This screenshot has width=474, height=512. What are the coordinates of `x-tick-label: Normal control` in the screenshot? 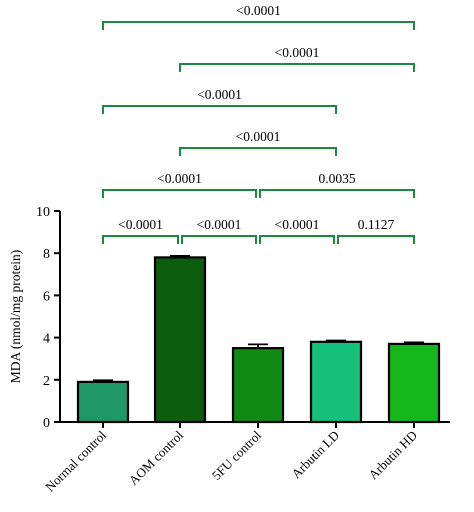 It's located at (75, 460).